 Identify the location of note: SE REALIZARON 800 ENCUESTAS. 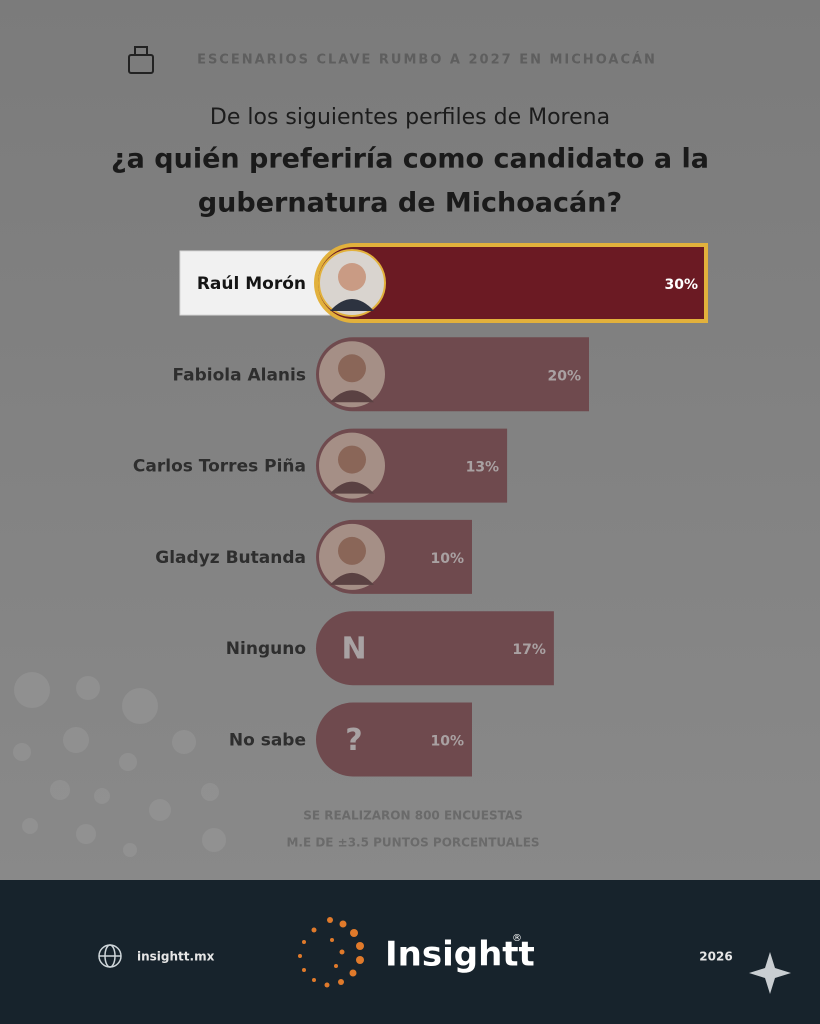
(413, 816).